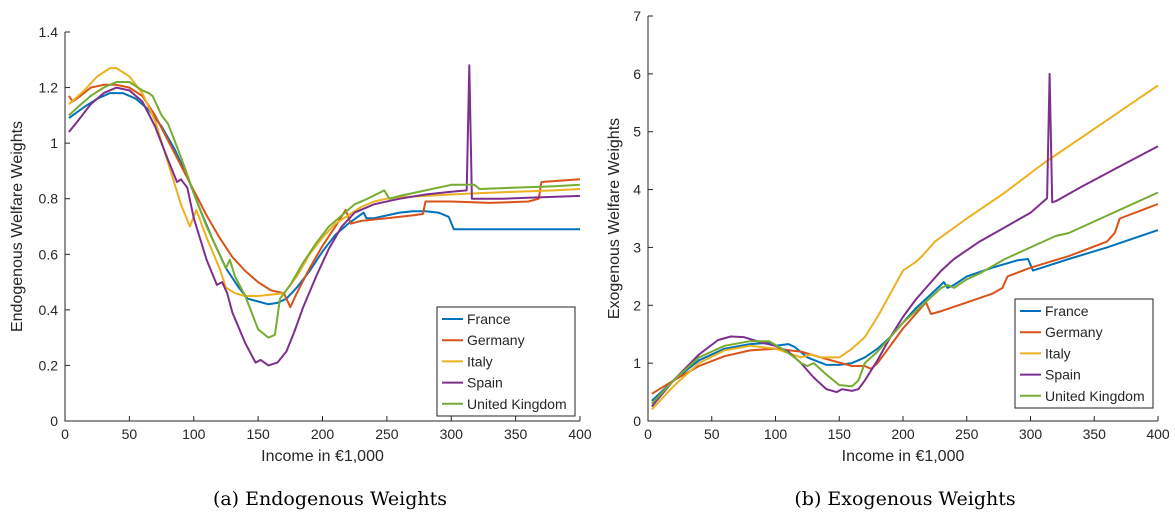 The width and height of the screenshot is (1175, 522). What do you see at coordinates (49, 199) in the screenshot?
I see `y-tick-label: 0.8` at bounding box center [49, 199].